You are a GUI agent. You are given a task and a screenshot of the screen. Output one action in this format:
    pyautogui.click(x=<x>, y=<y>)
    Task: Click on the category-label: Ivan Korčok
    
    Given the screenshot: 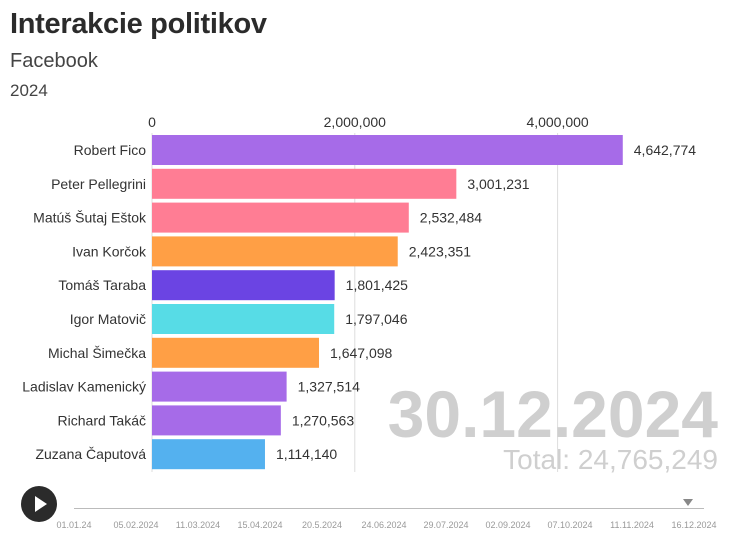 What is the action you would take?
    pyautogui.click(x=109, y=251)
    